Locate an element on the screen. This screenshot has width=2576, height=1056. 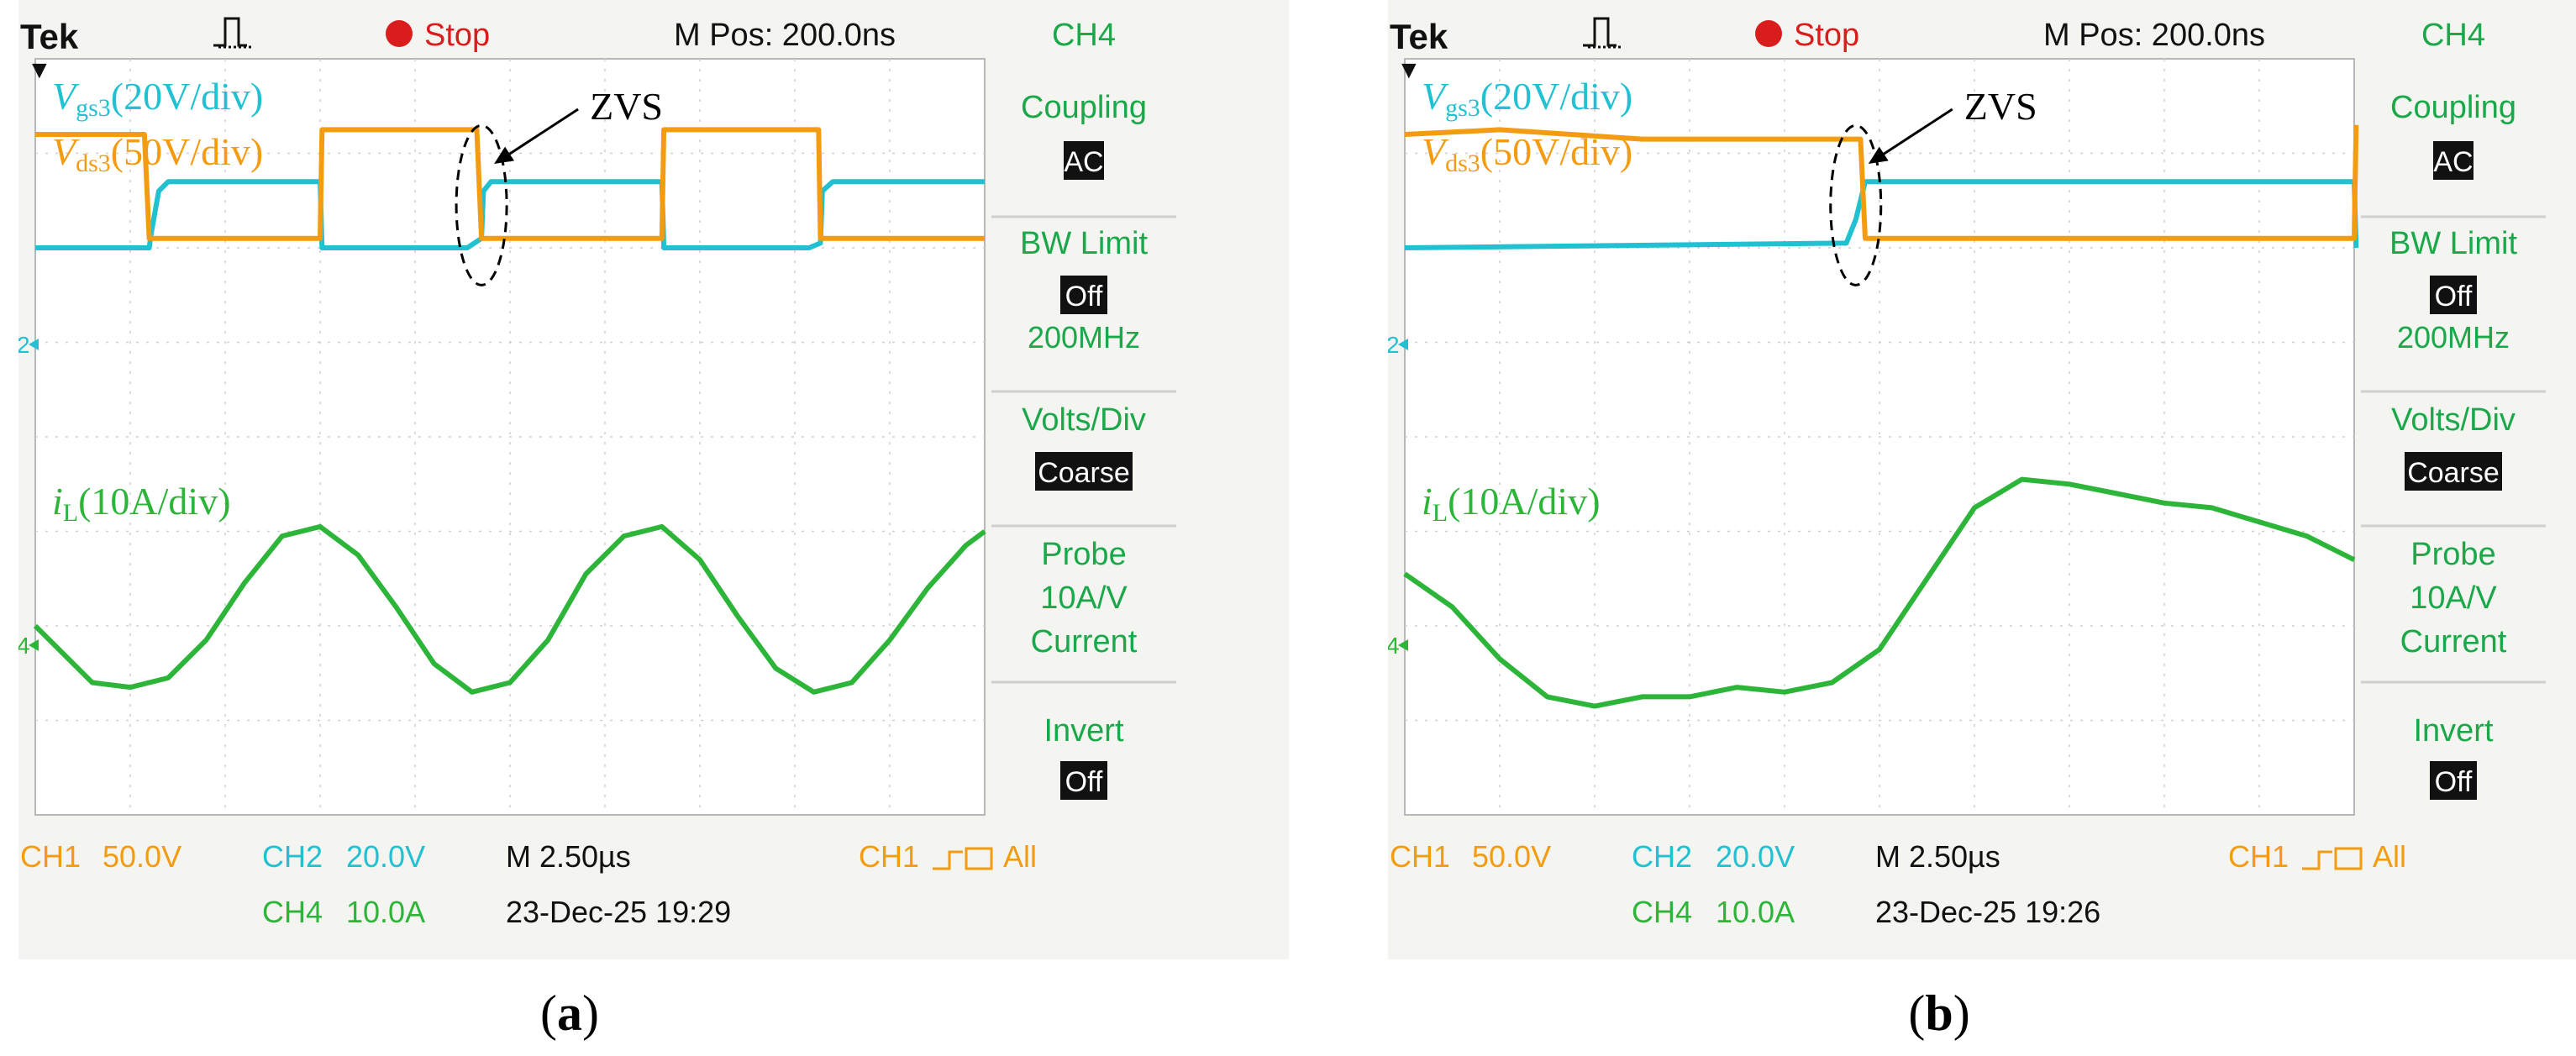
subfigure-caption-a: (a) is located at coordinates (569, 1013).